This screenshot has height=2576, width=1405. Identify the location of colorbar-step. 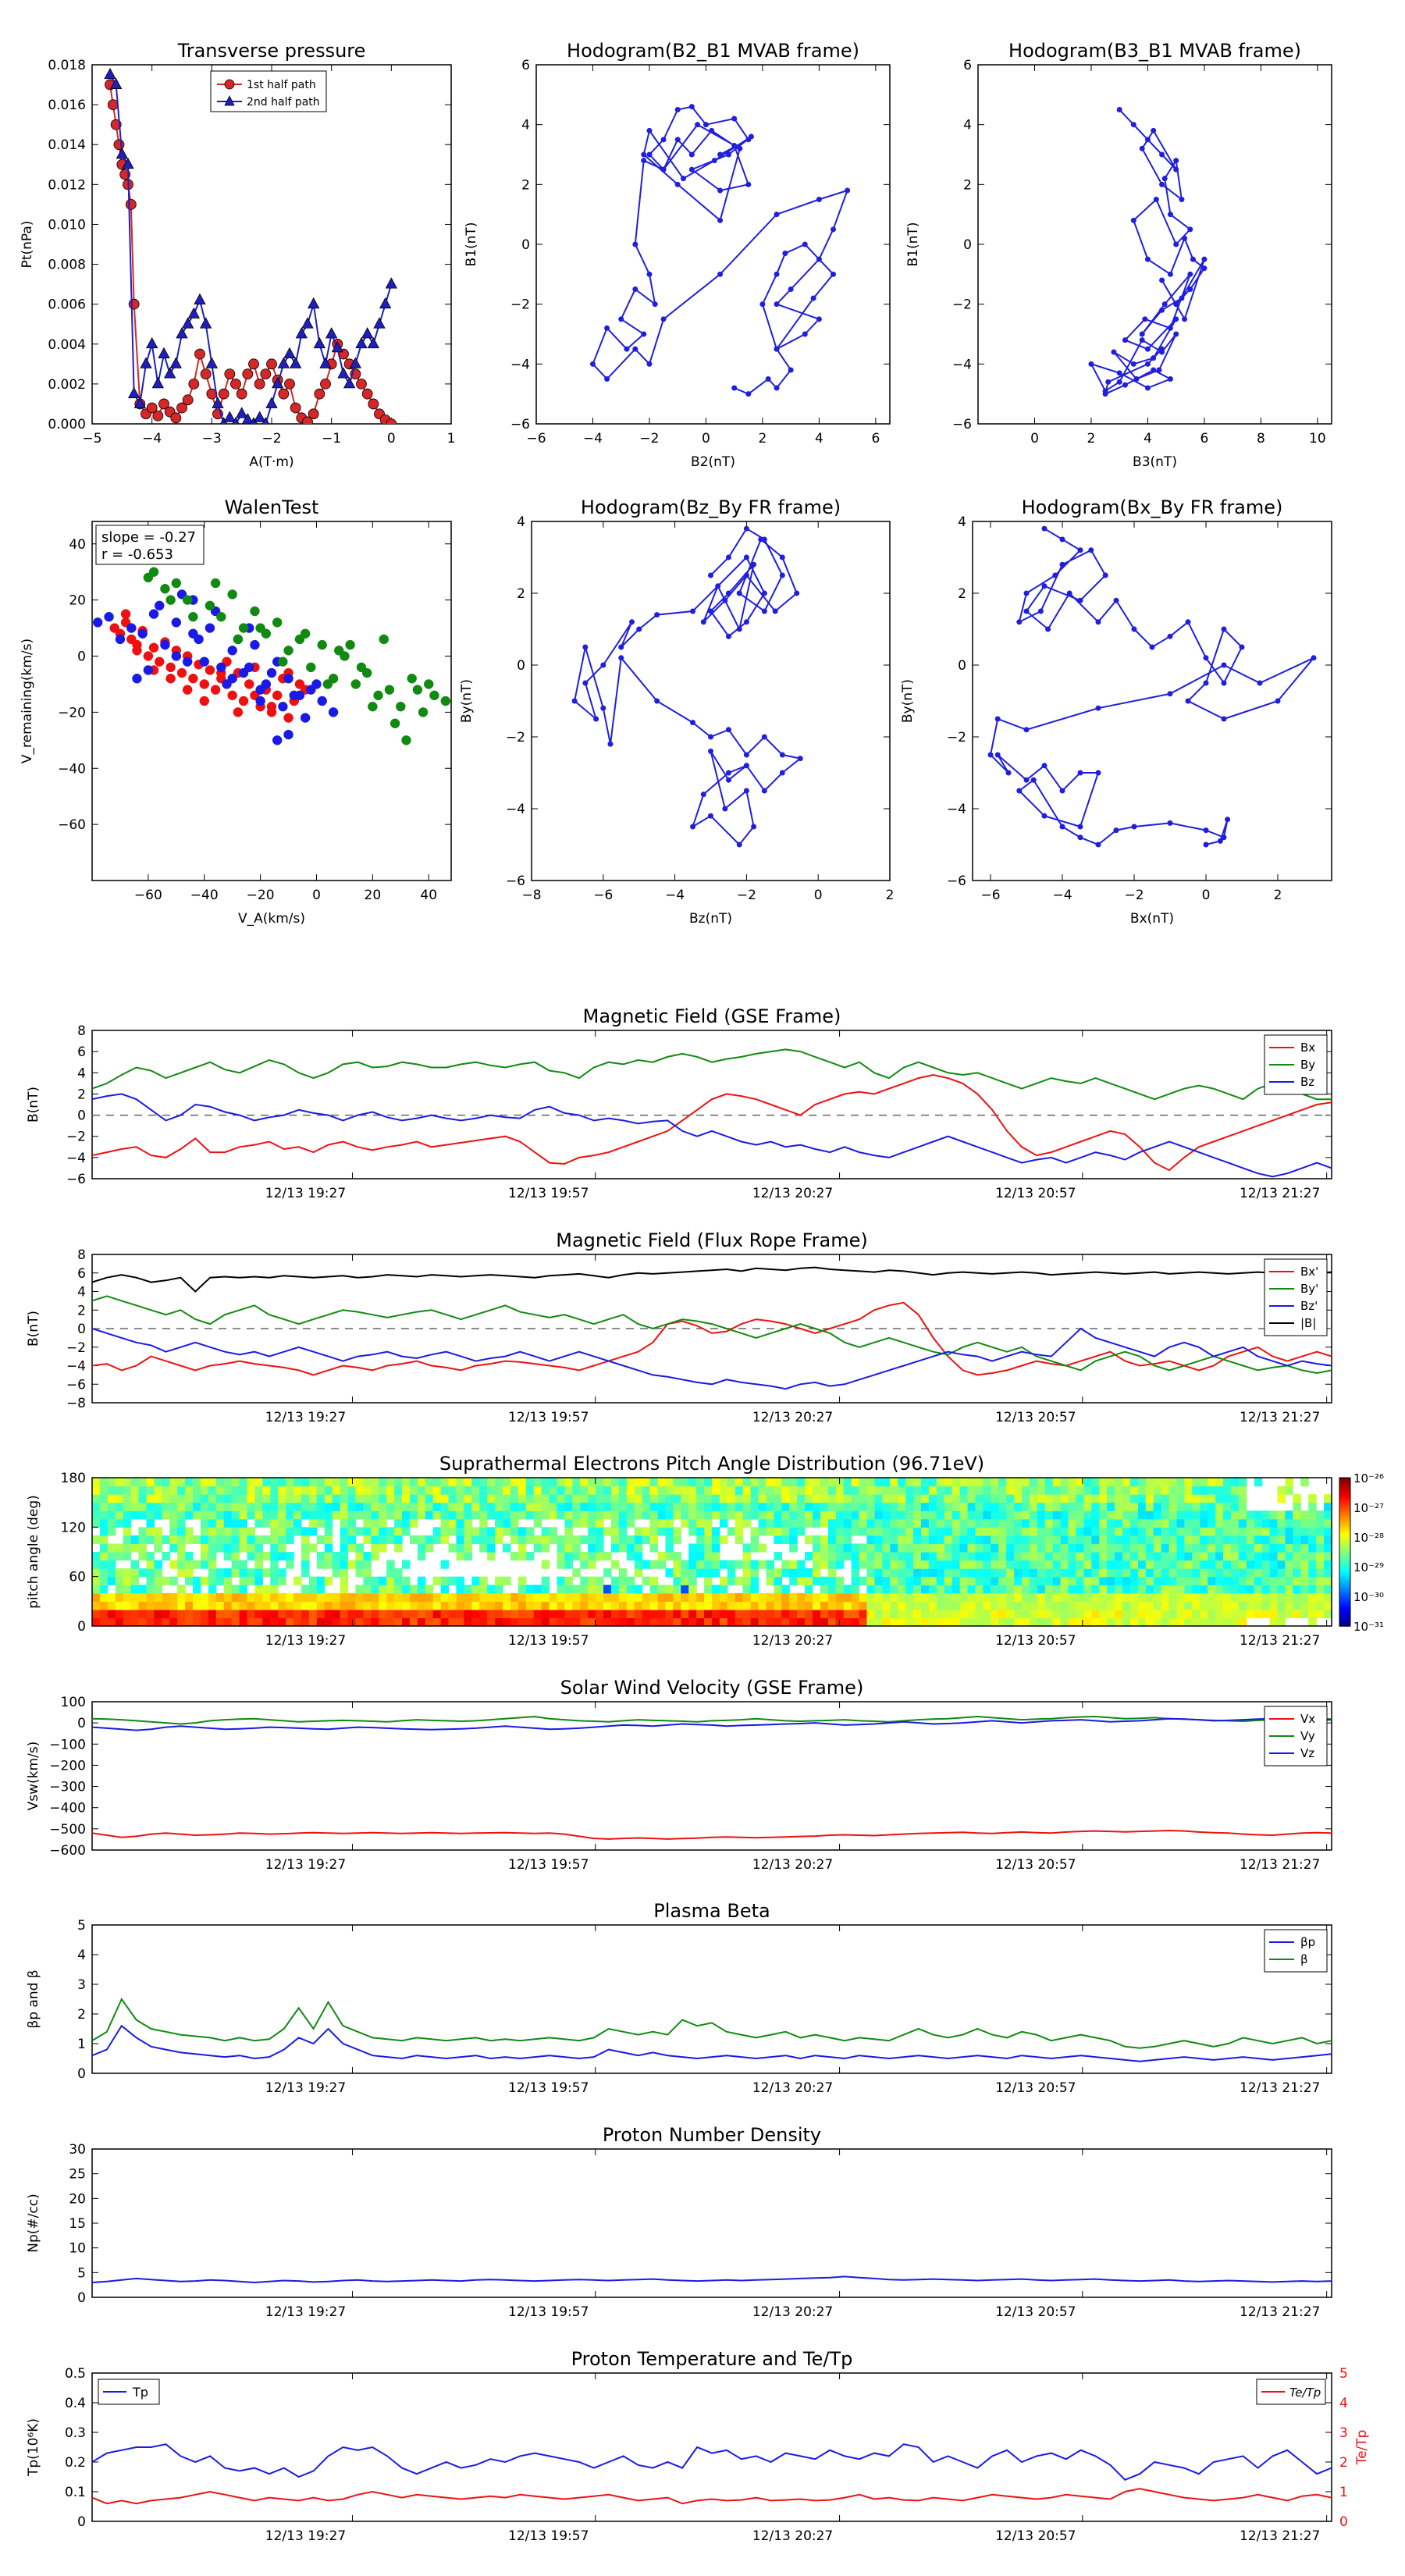
(1345, 1516).